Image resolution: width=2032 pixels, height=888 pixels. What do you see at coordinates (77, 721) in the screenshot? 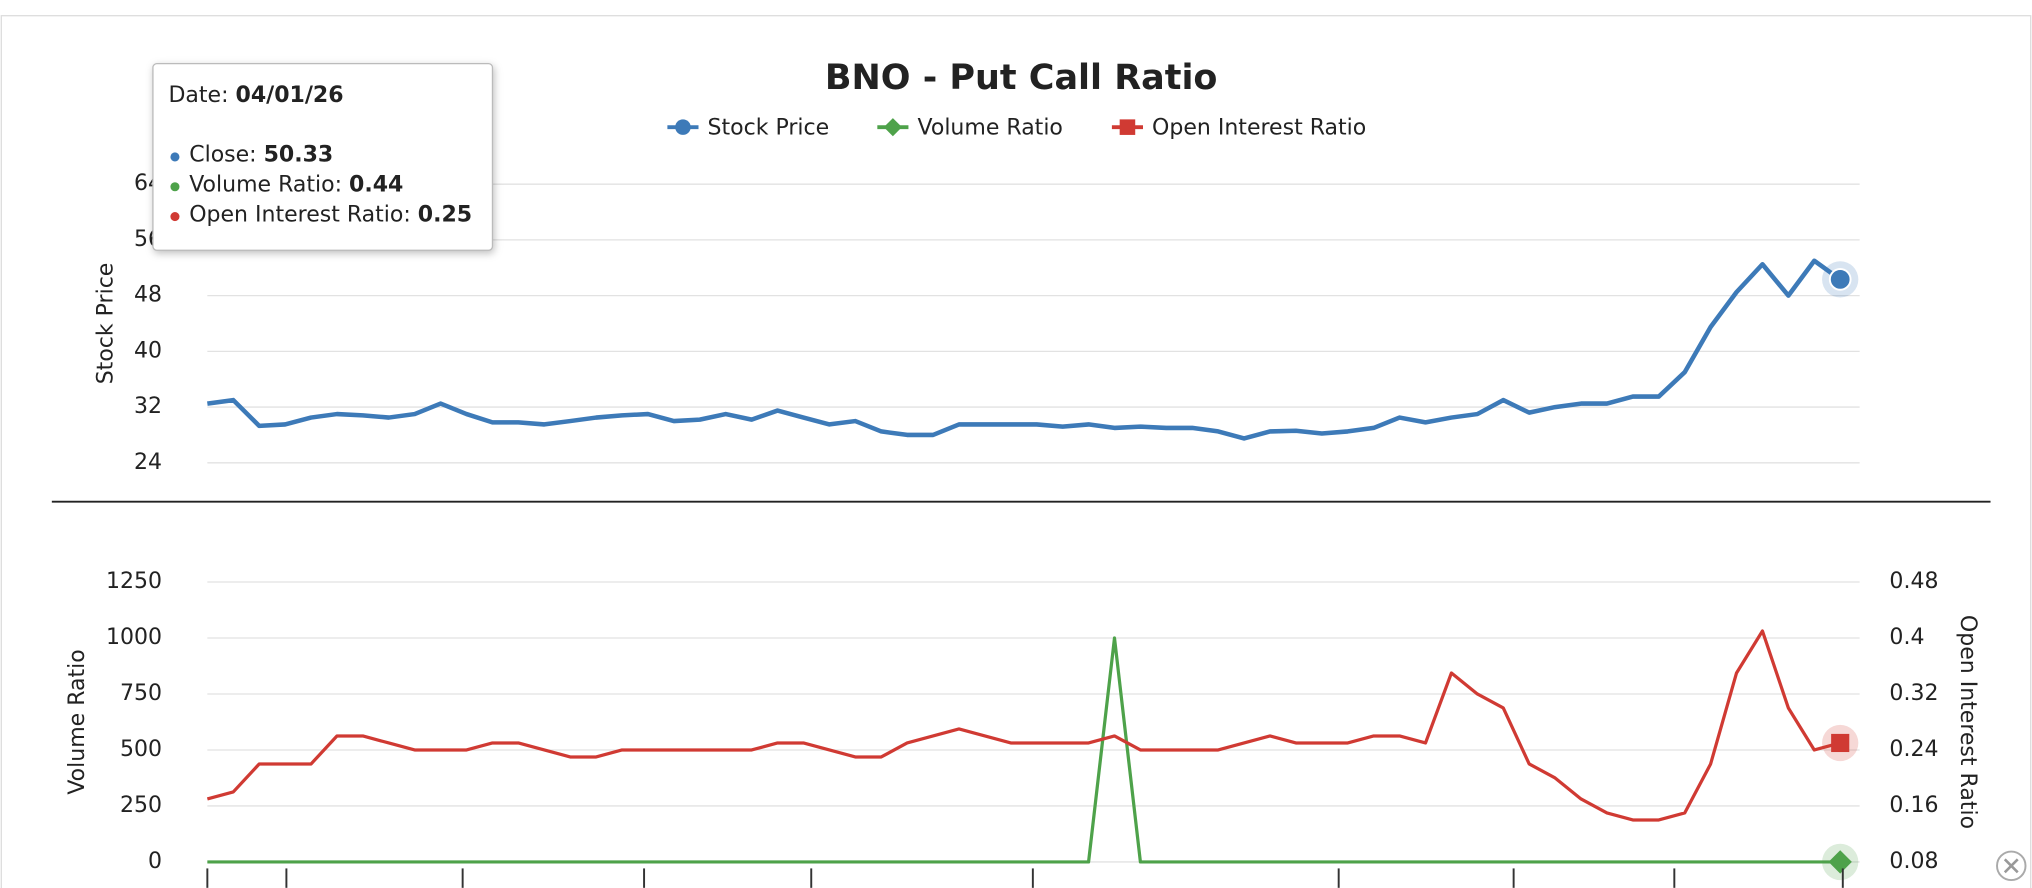
I see `y-axis-label: Volume Ratio` at bounding box center [77, 721].